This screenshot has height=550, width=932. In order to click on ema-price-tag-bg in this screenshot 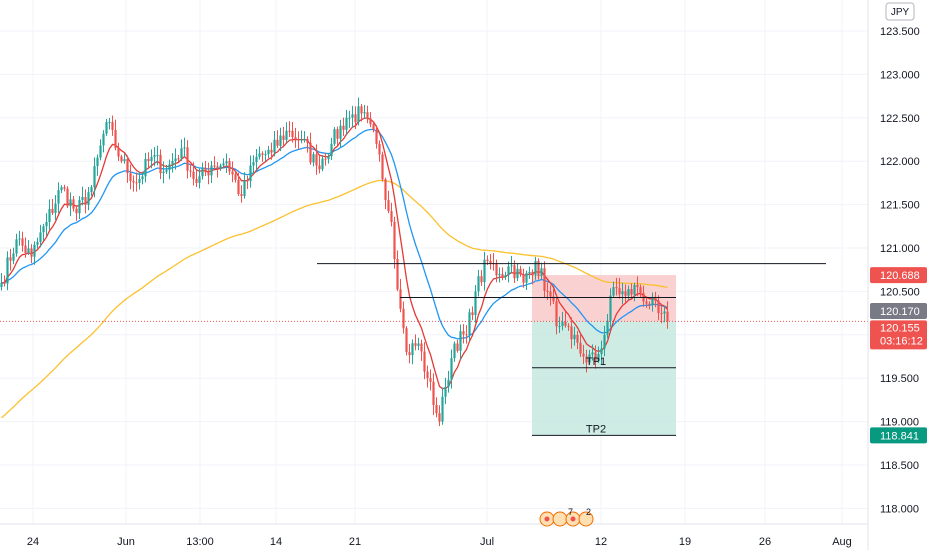, I will do `click(898, 311)`.